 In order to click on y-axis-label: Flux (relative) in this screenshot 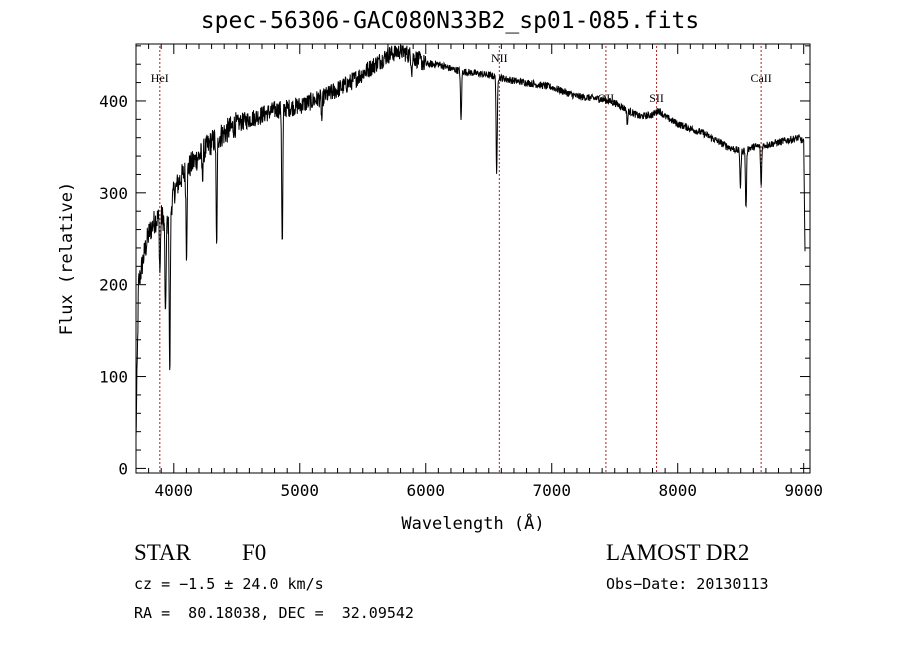, I will do `click(67, 259)`.